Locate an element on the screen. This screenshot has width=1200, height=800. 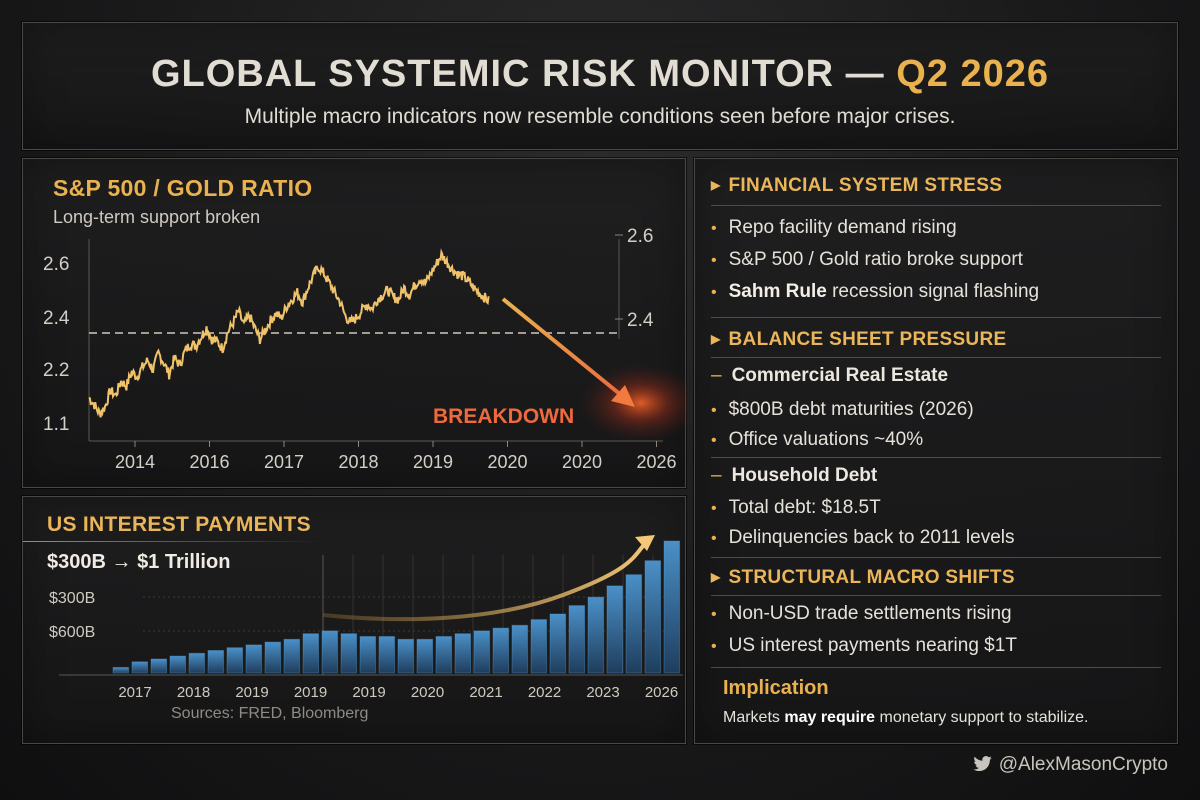
subhead-cre: – Commercial Real Estate is located at coordinates (829, 376).